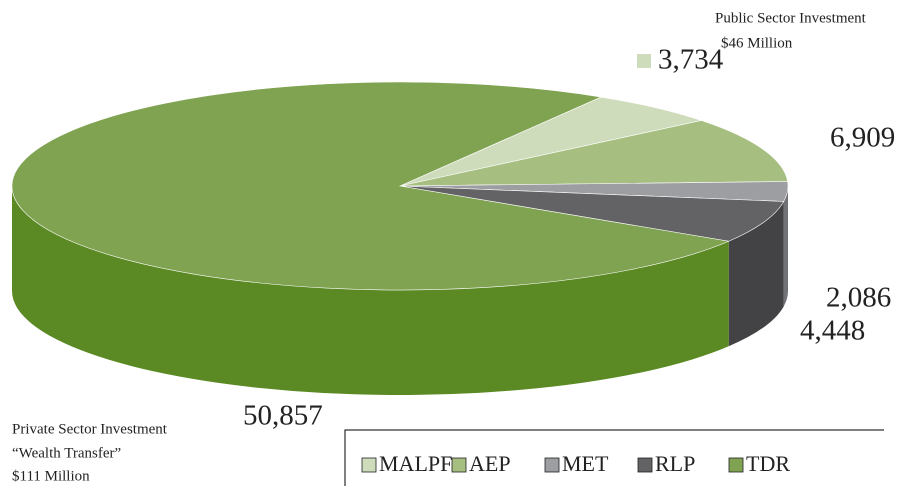 This screenshot has height=486, width=912. Describe the element at coordinates (791, 18) in the screenshot. I see `annotation: Public Sector Investment` at that location.